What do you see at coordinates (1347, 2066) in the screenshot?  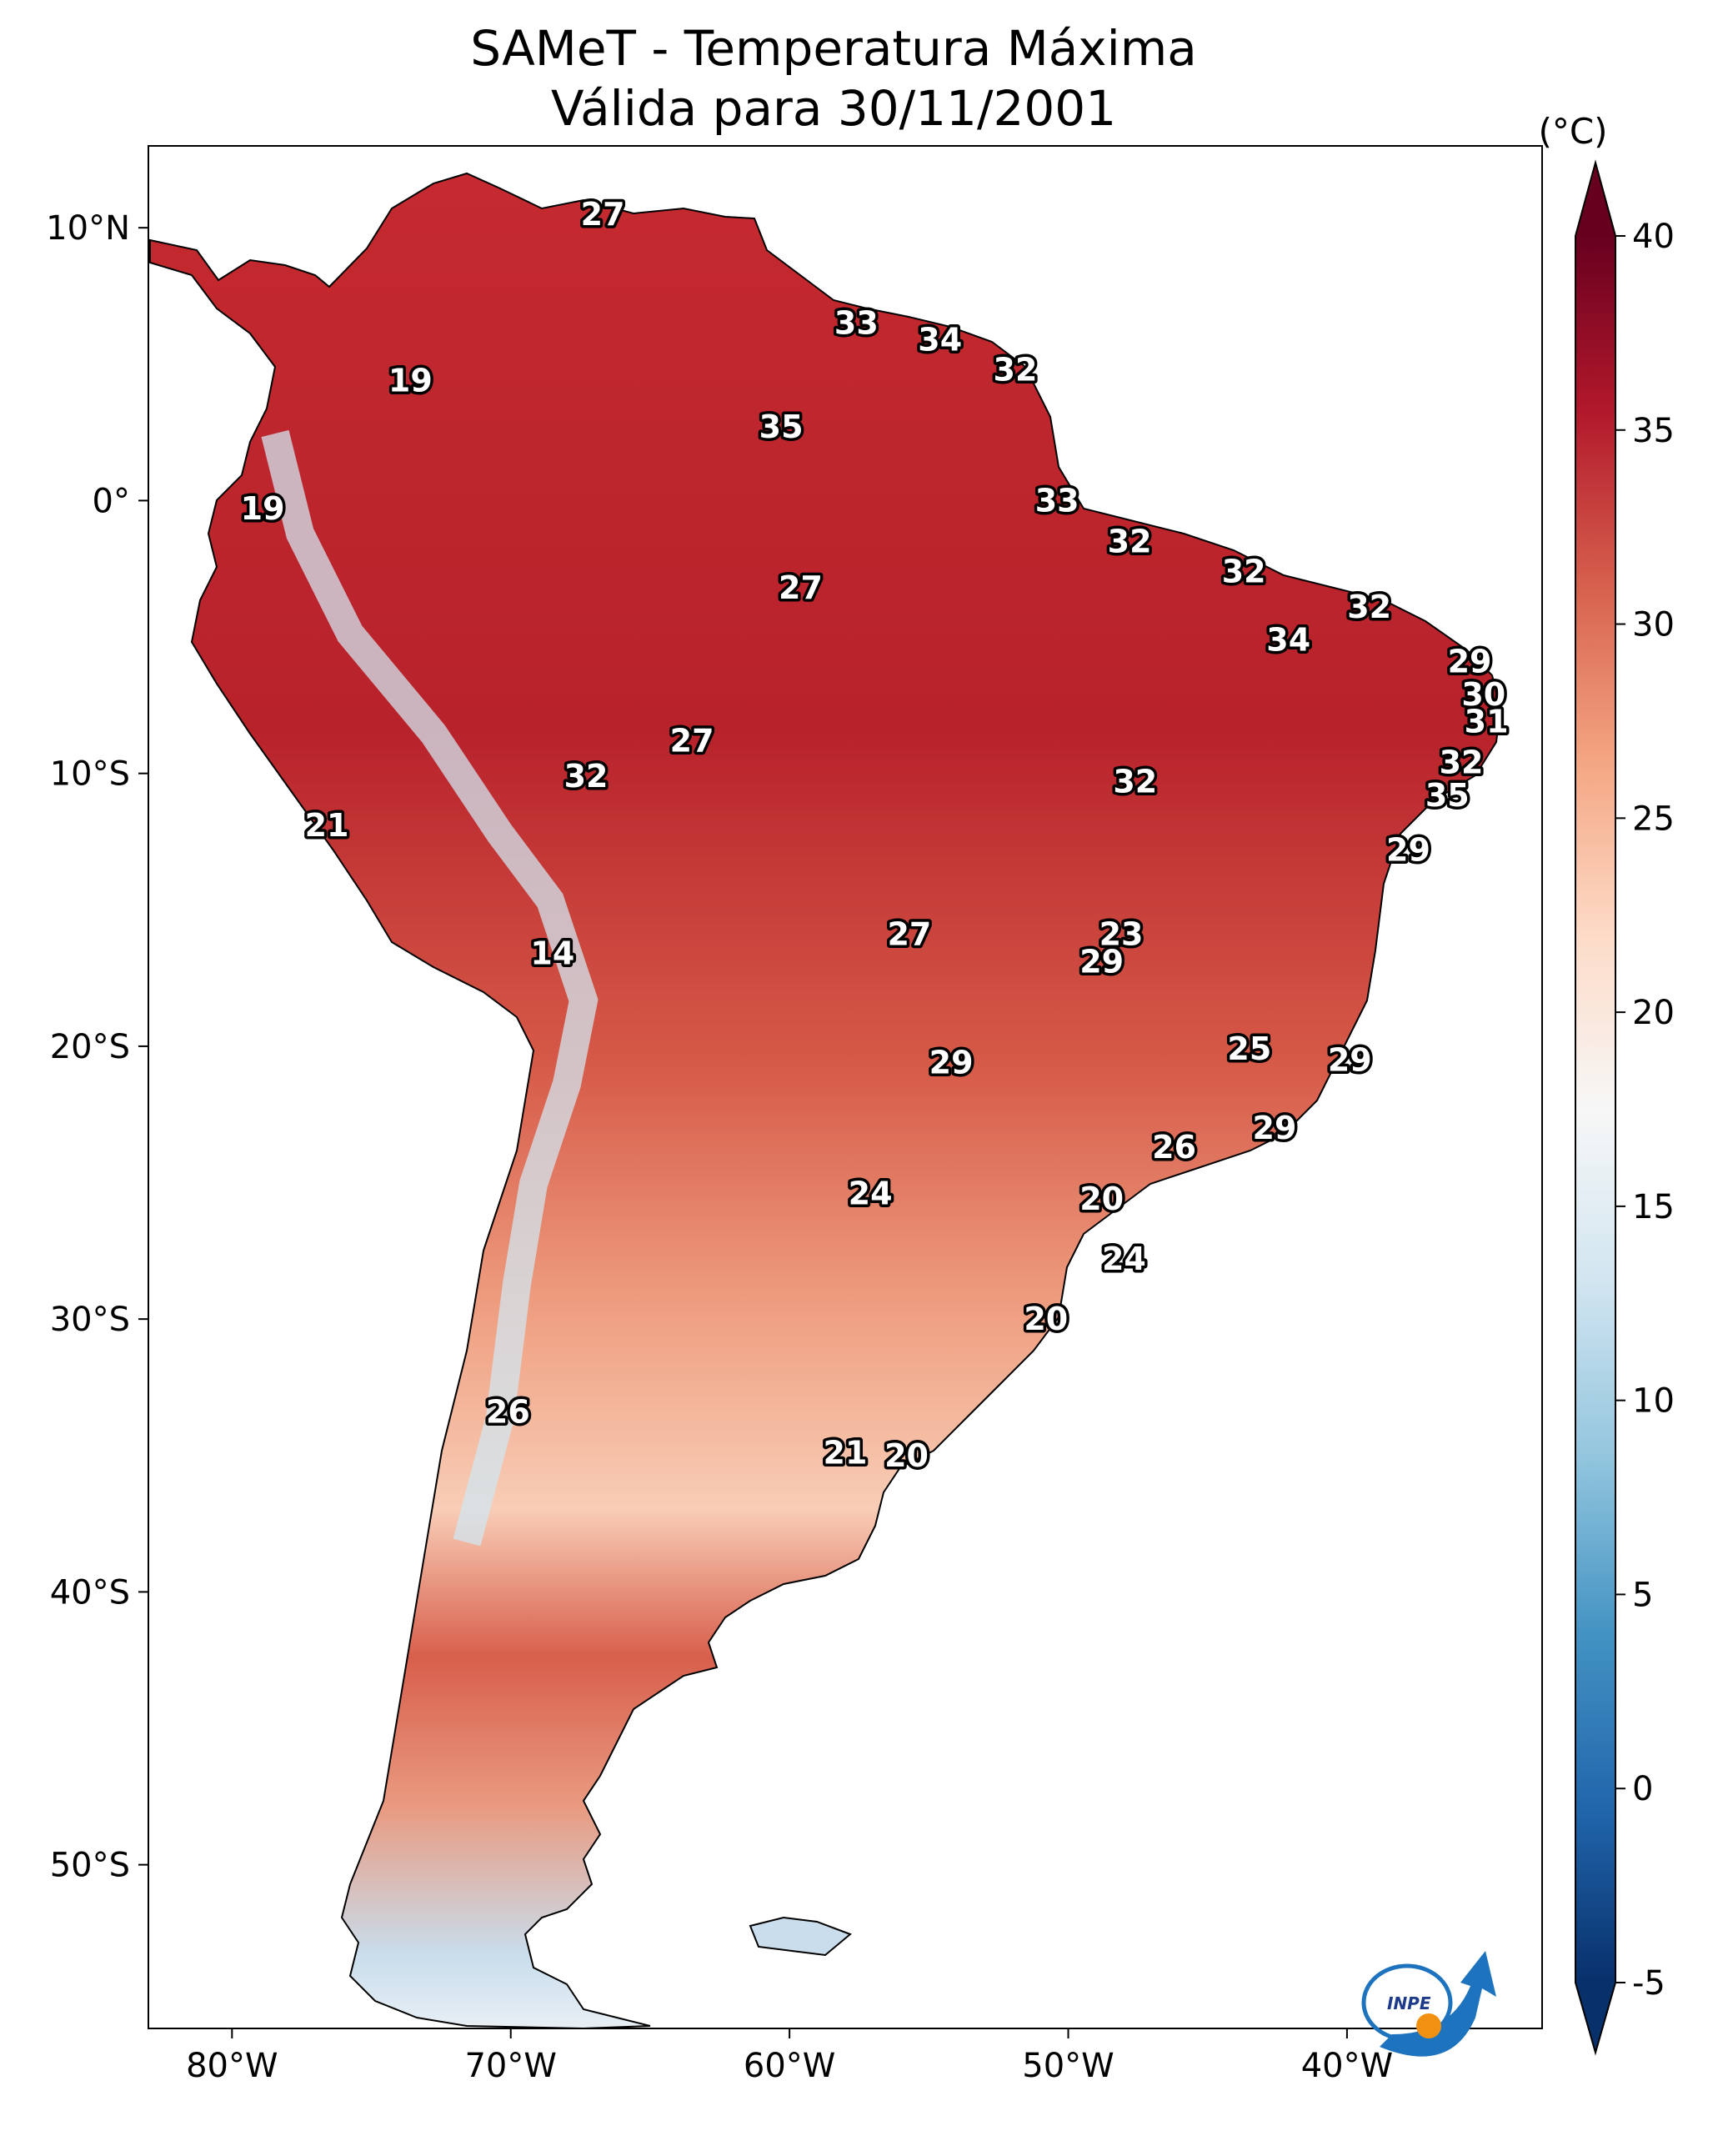 I see `lon-tick-label: 40°W` at bounding box center [1347, 2066].